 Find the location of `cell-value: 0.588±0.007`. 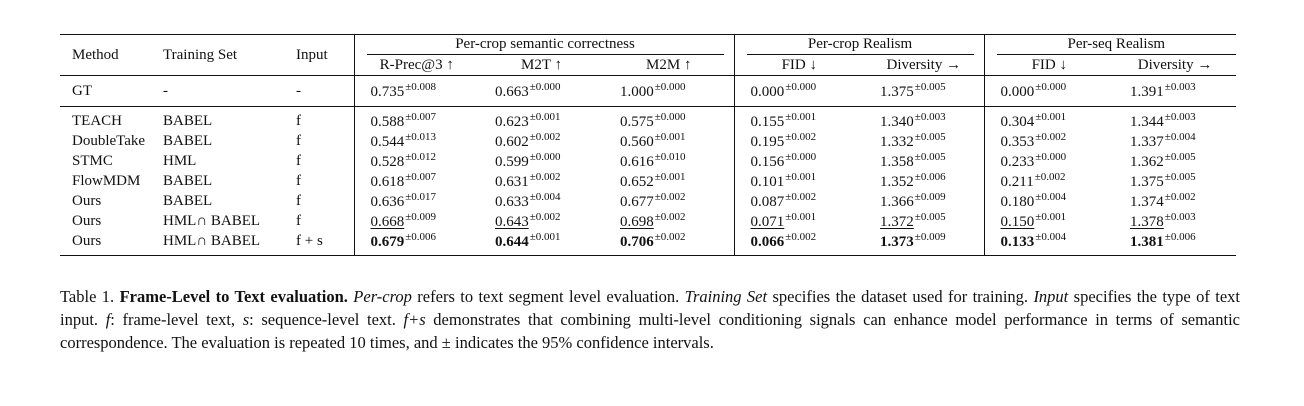

cell-value: 0.588±0.007 is located at coordinates (416, 118).